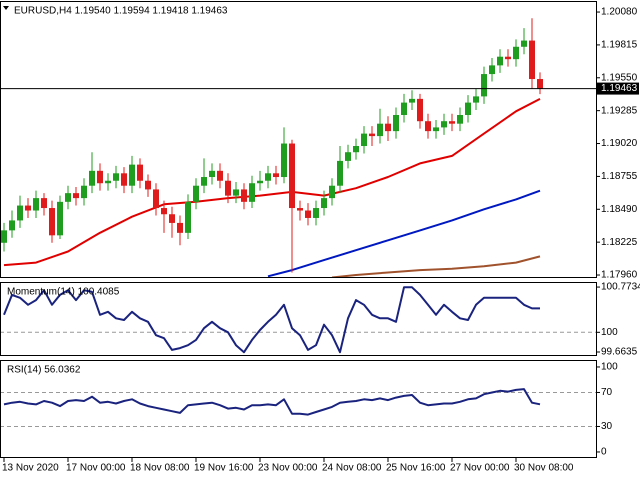 The image size is (640, 480). What do you see at coordinates (480, 468) in the screenshot?
I see `x-tick-label: 27 Nov 00:00` at bounding box center [480, 468].